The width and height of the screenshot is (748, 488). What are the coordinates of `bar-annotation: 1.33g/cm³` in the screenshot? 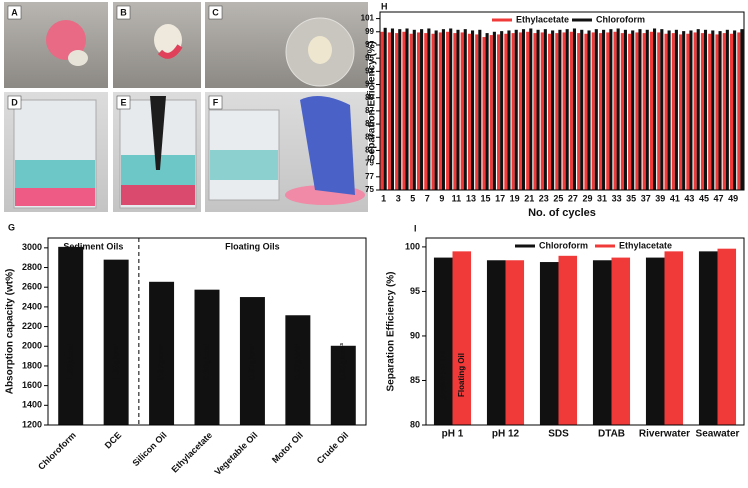 It's located at (115, 361).